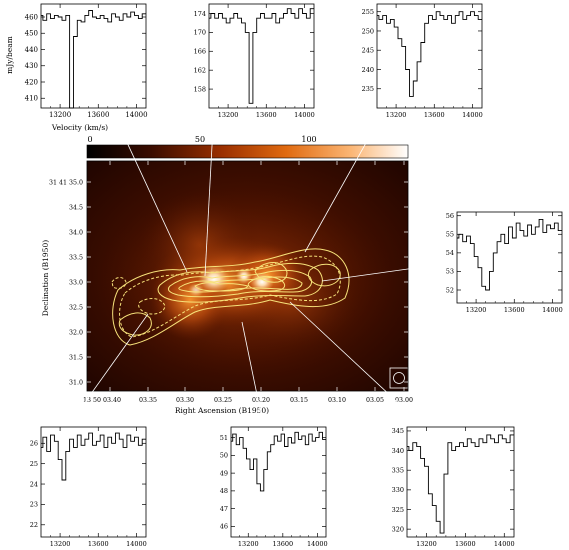  Describe the element at coordinates (31, 34) in the screenshot. I see `y-tick-label: 450` at that location.